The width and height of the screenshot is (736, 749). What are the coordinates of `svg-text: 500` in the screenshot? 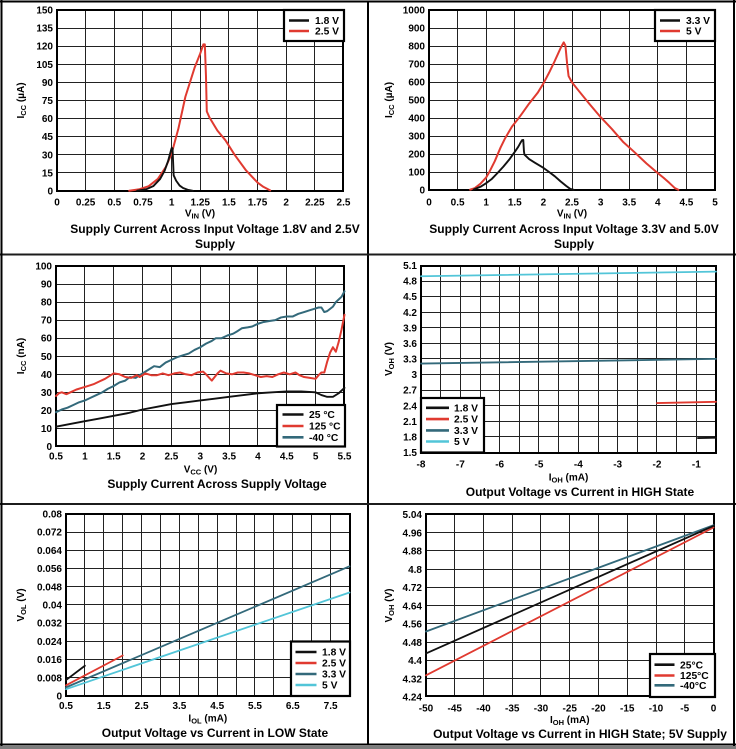 It's located at (416, 101).